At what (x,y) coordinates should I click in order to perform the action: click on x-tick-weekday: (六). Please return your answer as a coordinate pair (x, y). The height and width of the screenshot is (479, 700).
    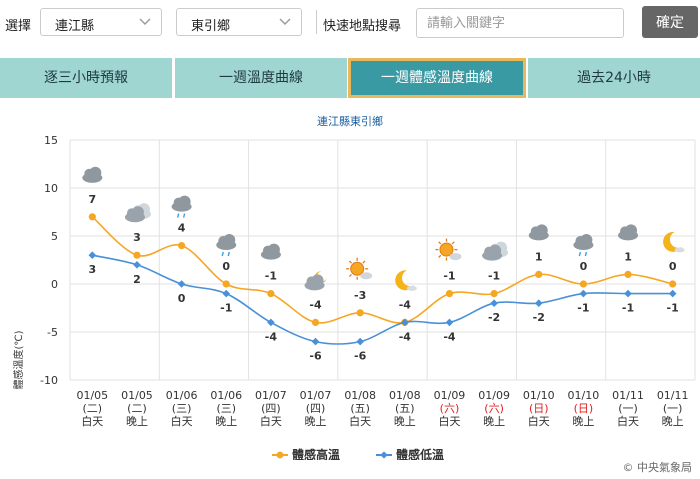
    Looking at the image, I should click on (450, 408).